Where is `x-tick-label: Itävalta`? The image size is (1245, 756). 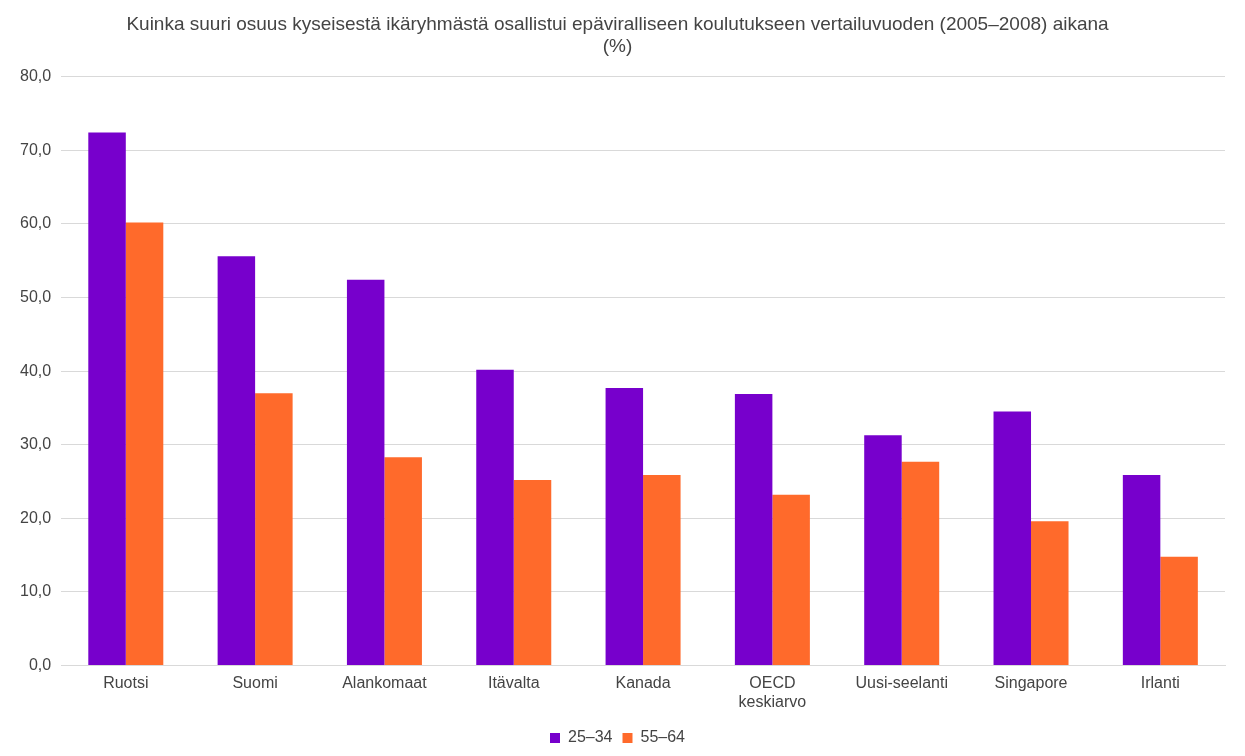
x-tick-label: Itävalta is located at coordinates (513, 682).